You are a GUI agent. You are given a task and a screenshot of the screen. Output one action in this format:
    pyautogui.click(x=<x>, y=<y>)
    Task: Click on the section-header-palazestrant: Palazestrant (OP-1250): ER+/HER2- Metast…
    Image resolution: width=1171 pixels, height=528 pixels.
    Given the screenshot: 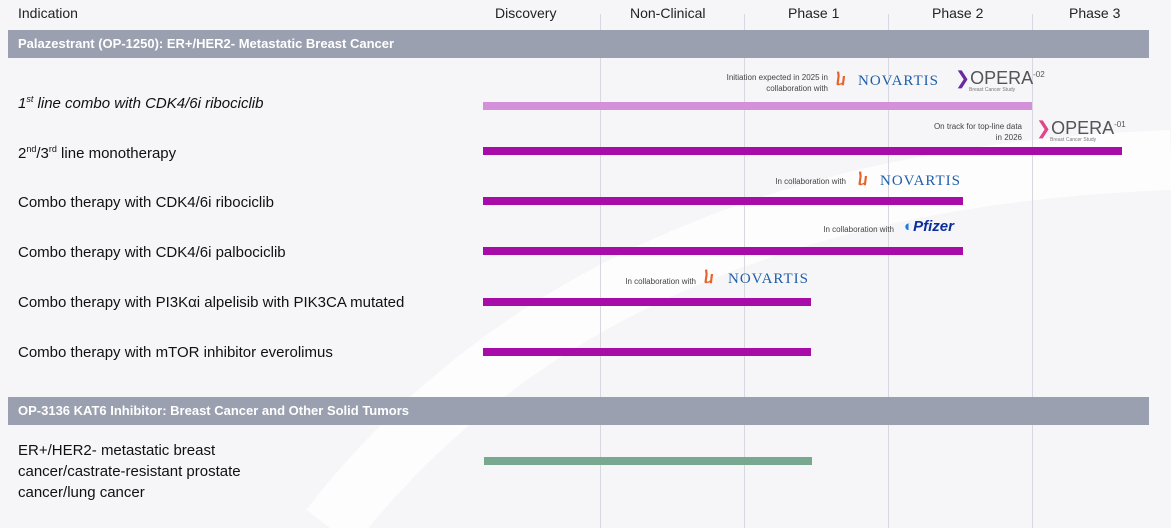 What is the action you would take?
    pyautogui.click(x=578, y=44)
    